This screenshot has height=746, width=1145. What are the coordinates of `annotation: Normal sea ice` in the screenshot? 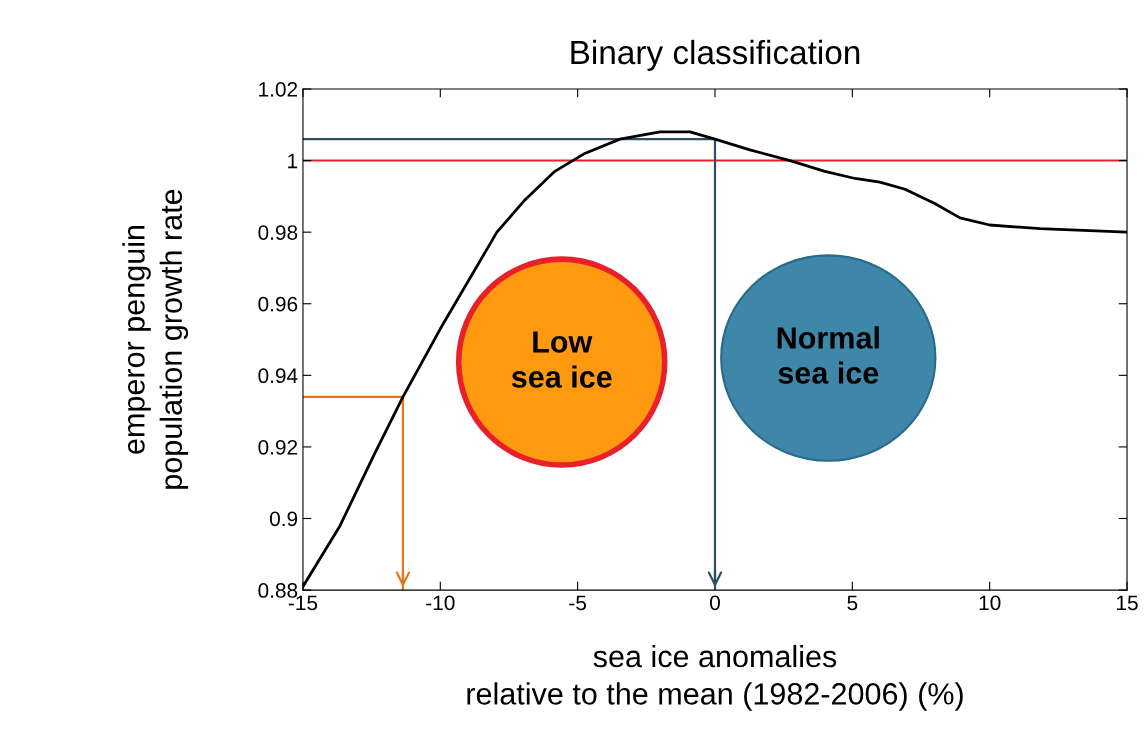 It's located at (828, 355).